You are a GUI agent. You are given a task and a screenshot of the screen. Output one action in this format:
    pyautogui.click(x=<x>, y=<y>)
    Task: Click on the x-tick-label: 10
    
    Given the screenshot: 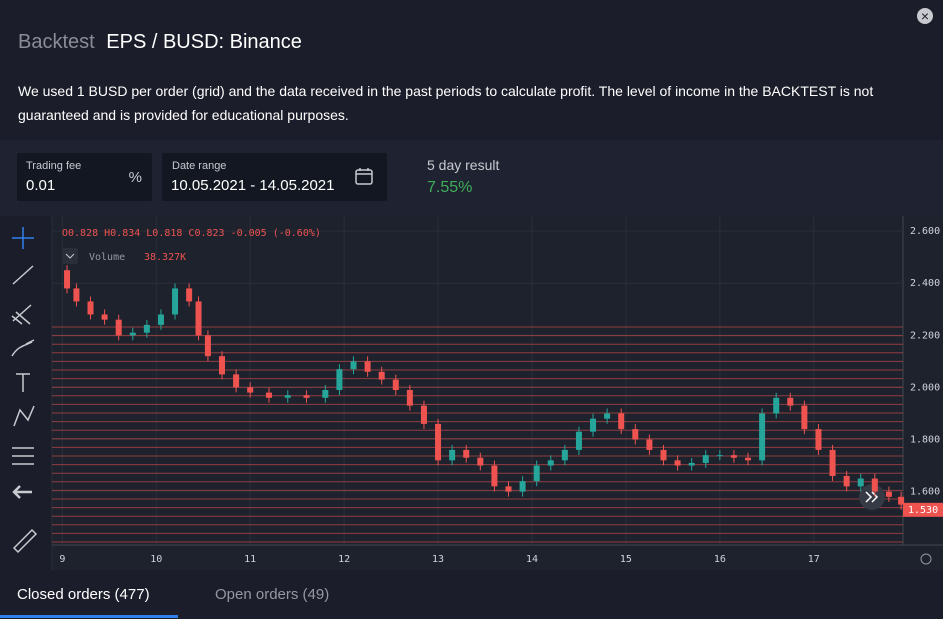 What is the action you would take?
    pyautogui.click(x=156, y=559)
    